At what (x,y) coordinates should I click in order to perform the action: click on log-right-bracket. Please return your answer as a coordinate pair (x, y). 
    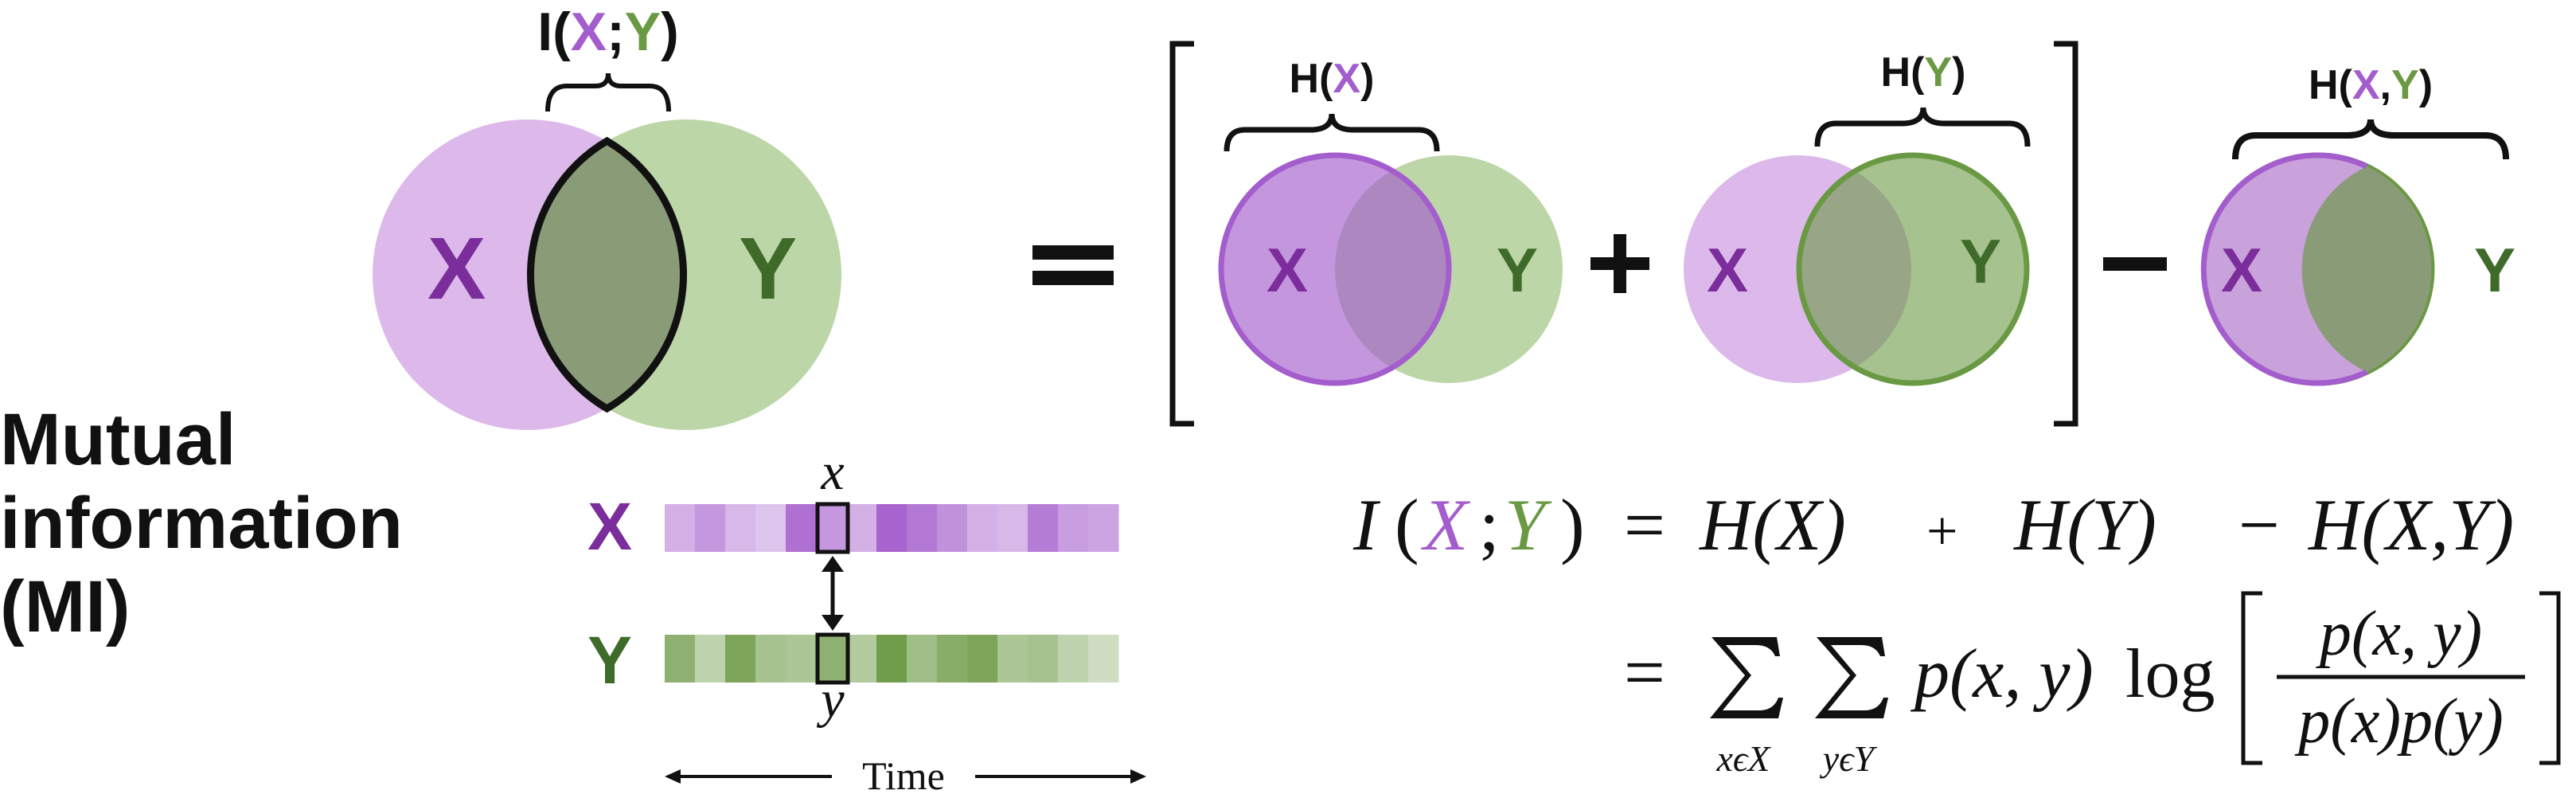
    Looking at the image, I should click on (2550, 678).